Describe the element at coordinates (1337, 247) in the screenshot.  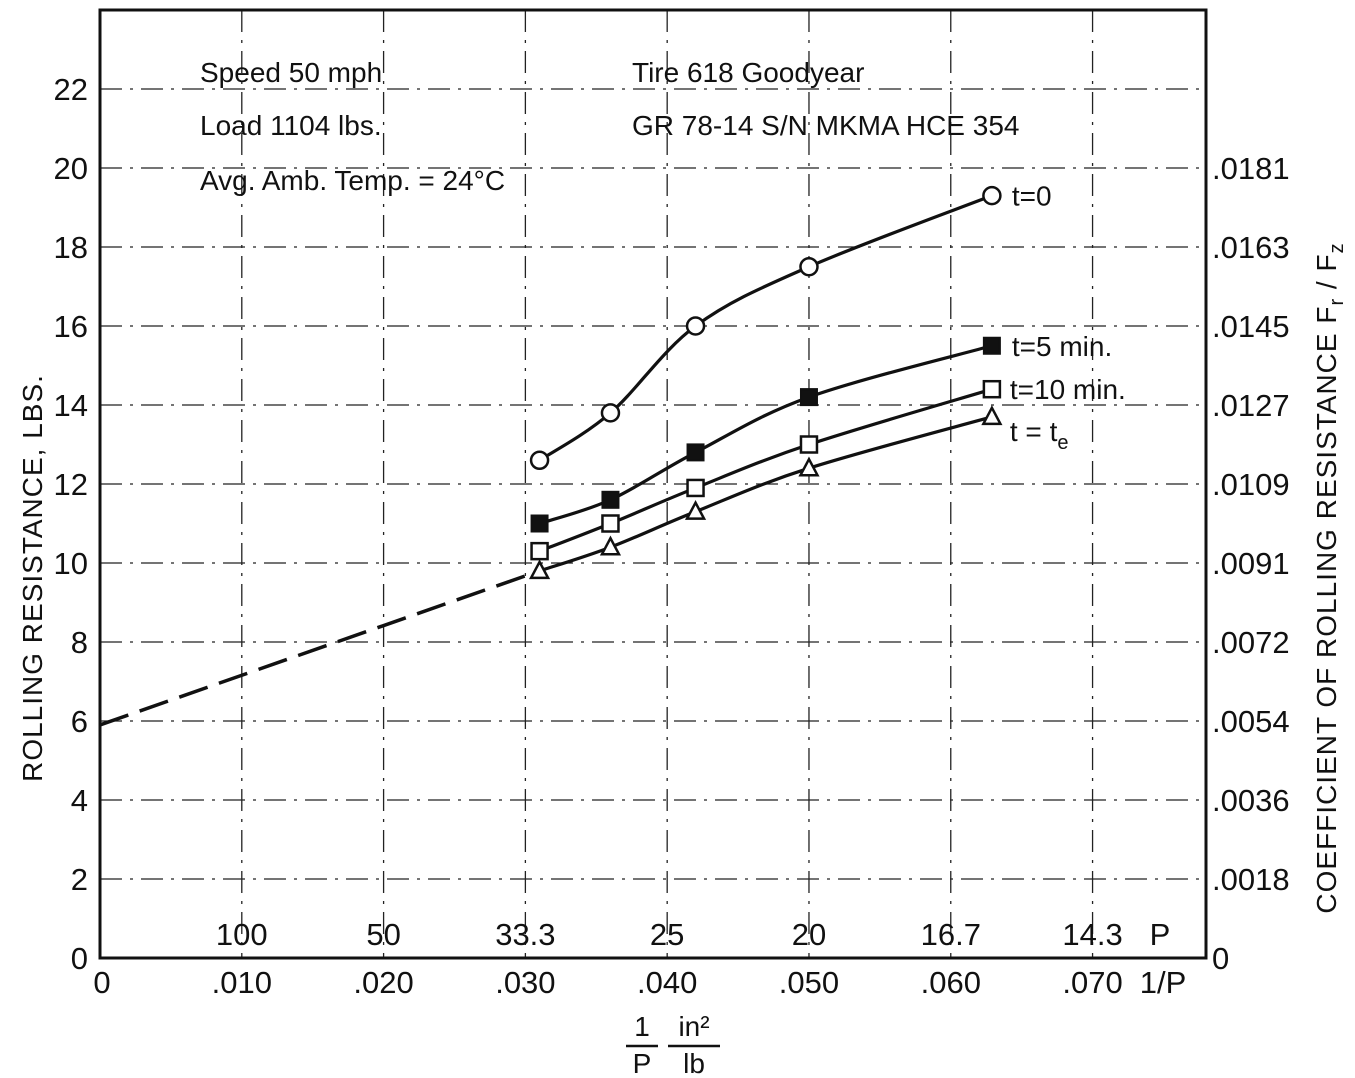
I see `right-axis-title-sub-z: z` at that location.